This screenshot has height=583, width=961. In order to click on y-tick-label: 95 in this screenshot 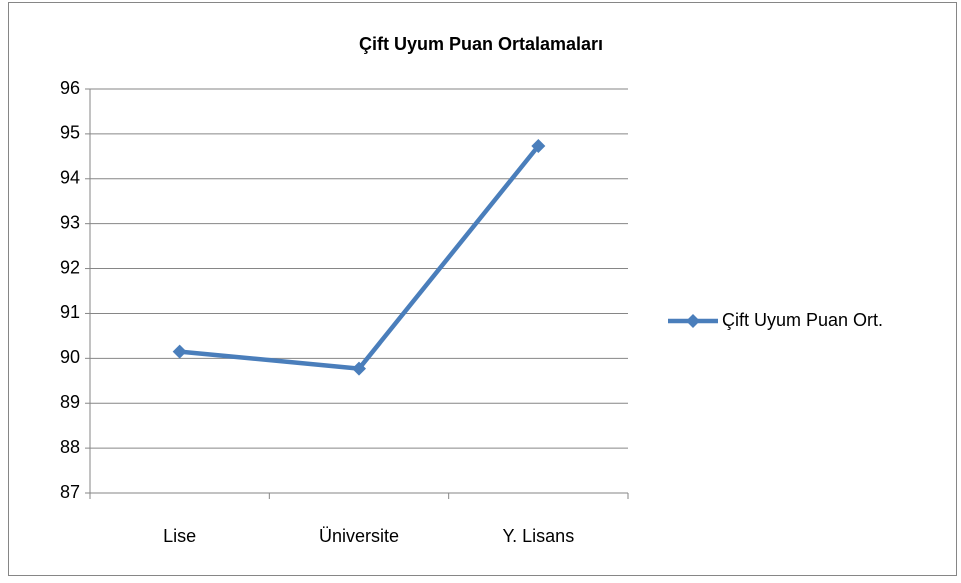, I will do `click(70, 133)`.